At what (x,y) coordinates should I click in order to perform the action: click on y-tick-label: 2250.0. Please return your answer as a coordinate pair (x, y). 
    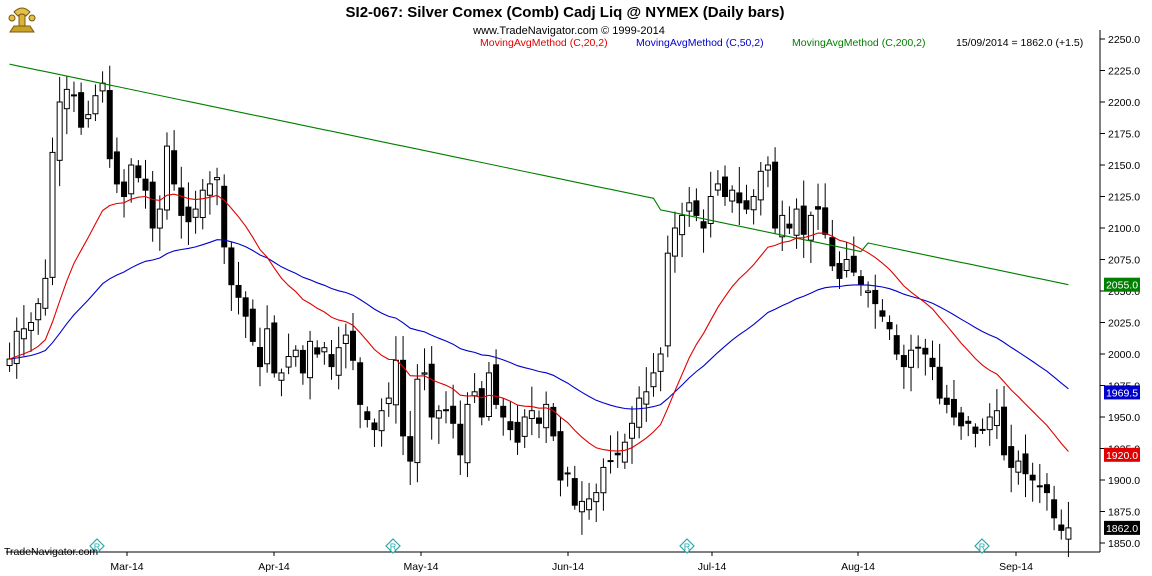
    Looking at the image, I should click on (1124, 40).